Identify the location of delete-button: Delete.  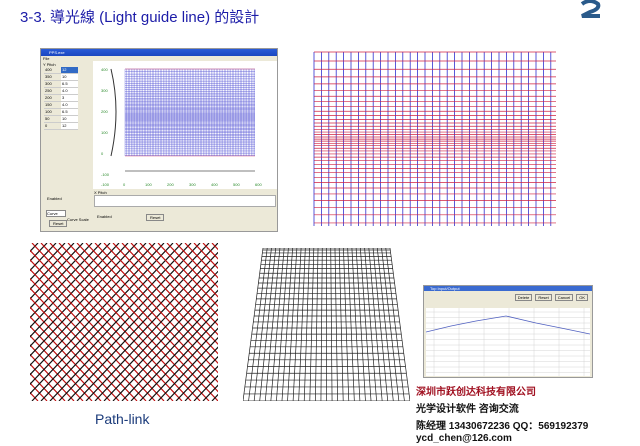
(523, 297).